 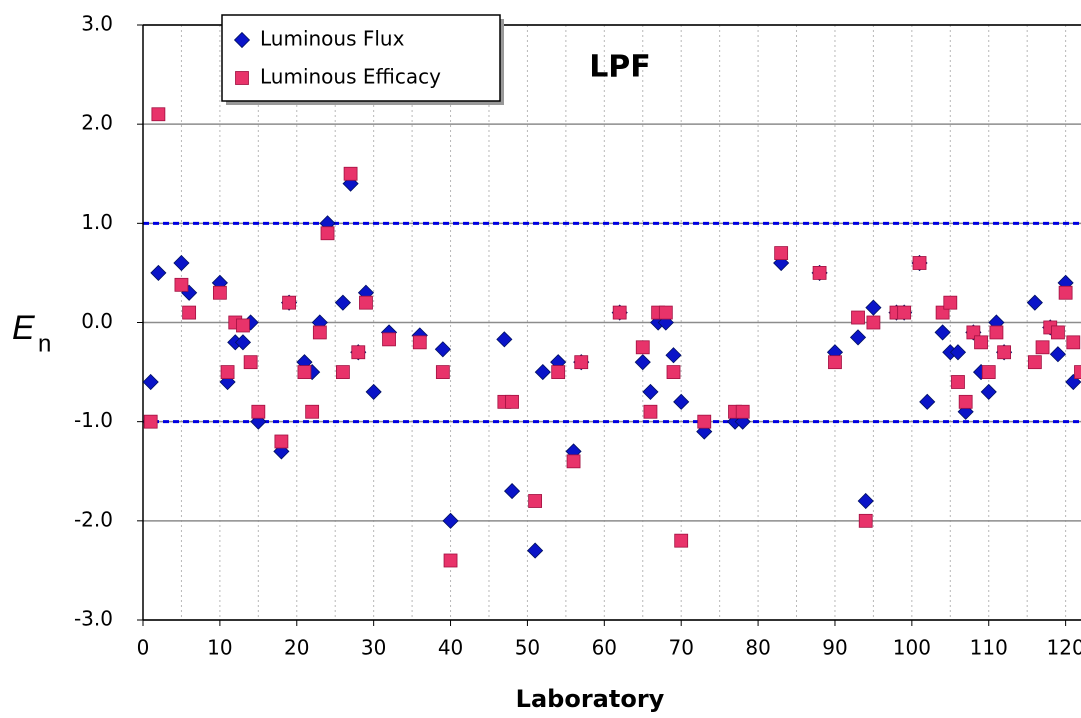 I want to click on legend-label: Luminous Efficacy, so click(x=350, y=77).